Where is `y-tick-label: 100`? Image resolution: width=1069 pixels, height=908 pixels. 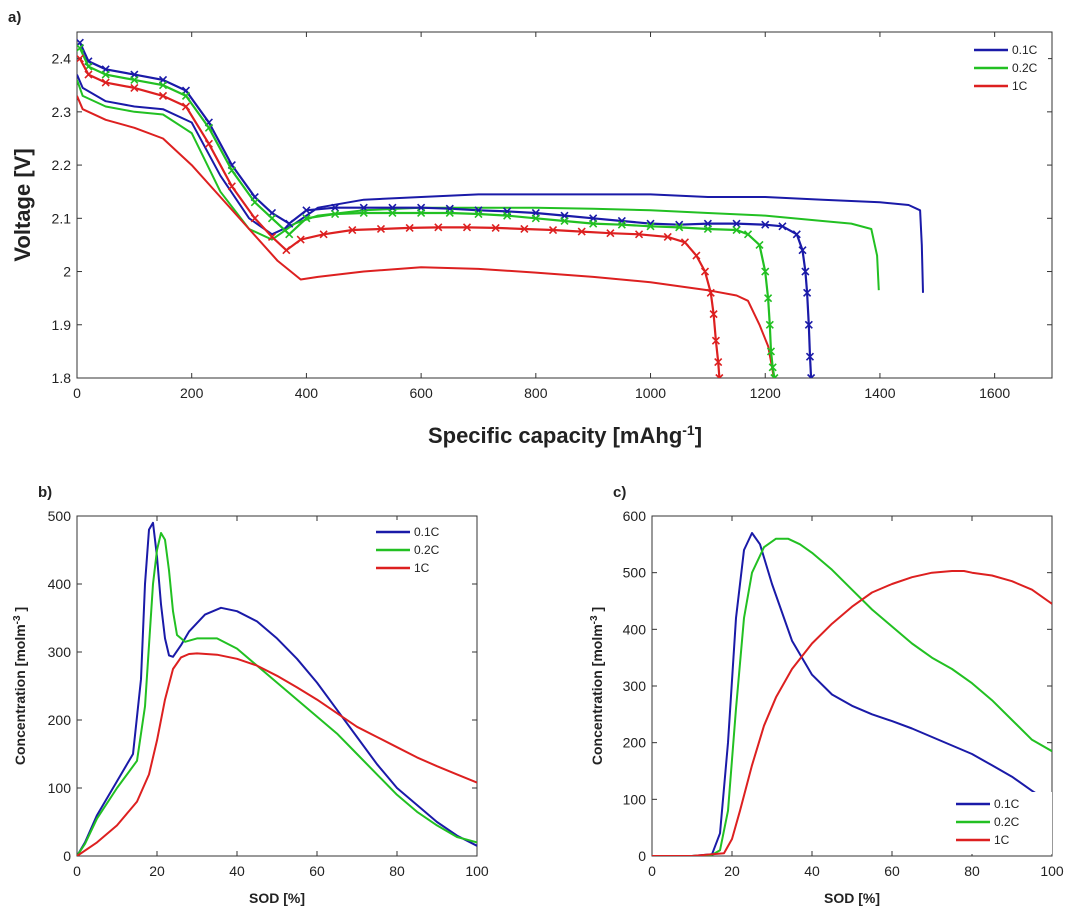
y-tick-label: 100 is located at coordinates (635, 799).